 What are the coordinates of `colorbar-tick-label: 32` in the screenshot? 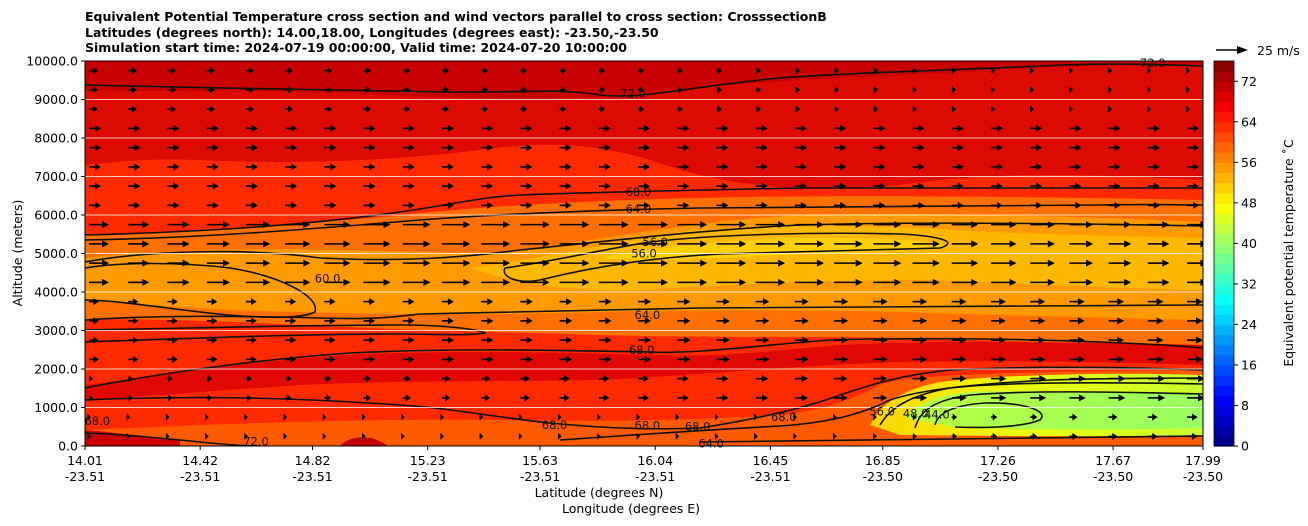 It's located at (1249, 283).